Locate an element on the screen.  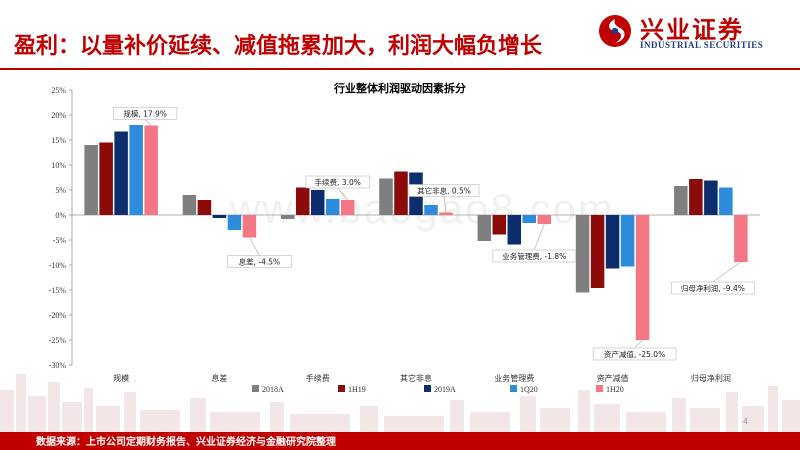
slide-title: 盈利：以量补价延续、减值拖累加大，利润大幅负增长 is located at coordinates (278, 46).